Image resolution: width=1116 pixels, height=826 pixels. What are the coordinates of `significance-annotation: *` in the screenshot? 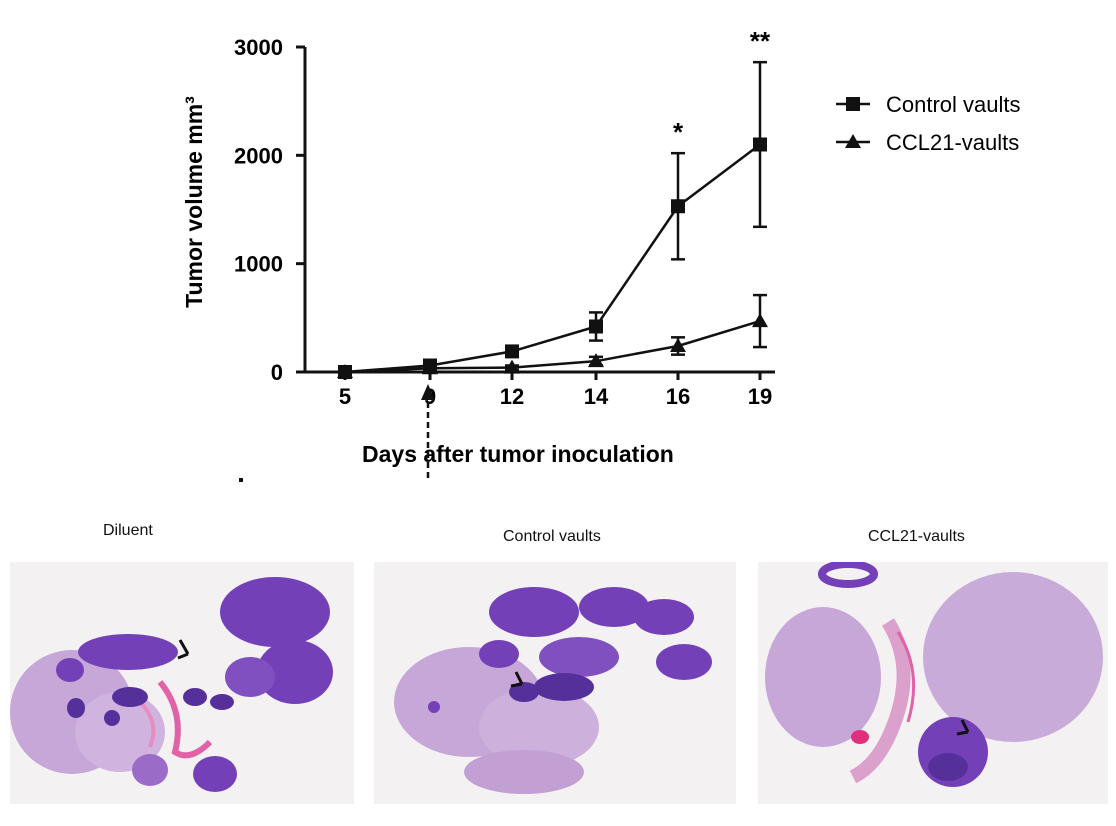 It's located at (678, 132).